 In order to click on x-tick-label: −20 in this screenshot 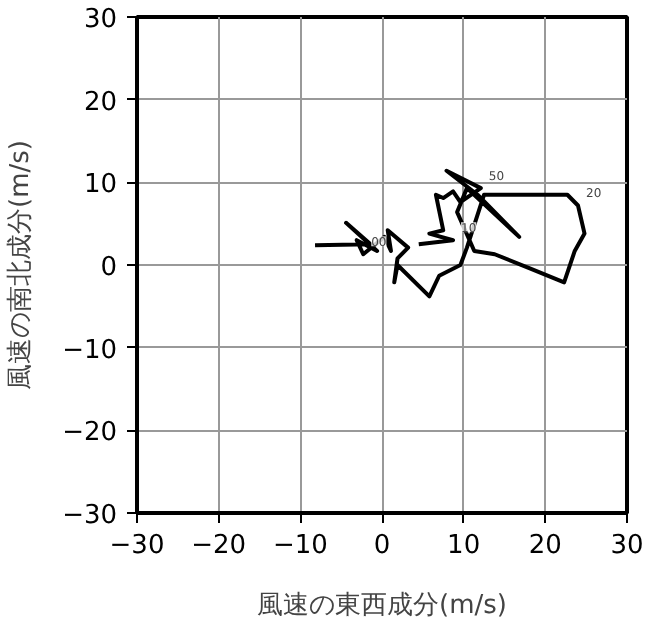, I will do `click(219, 546)`.